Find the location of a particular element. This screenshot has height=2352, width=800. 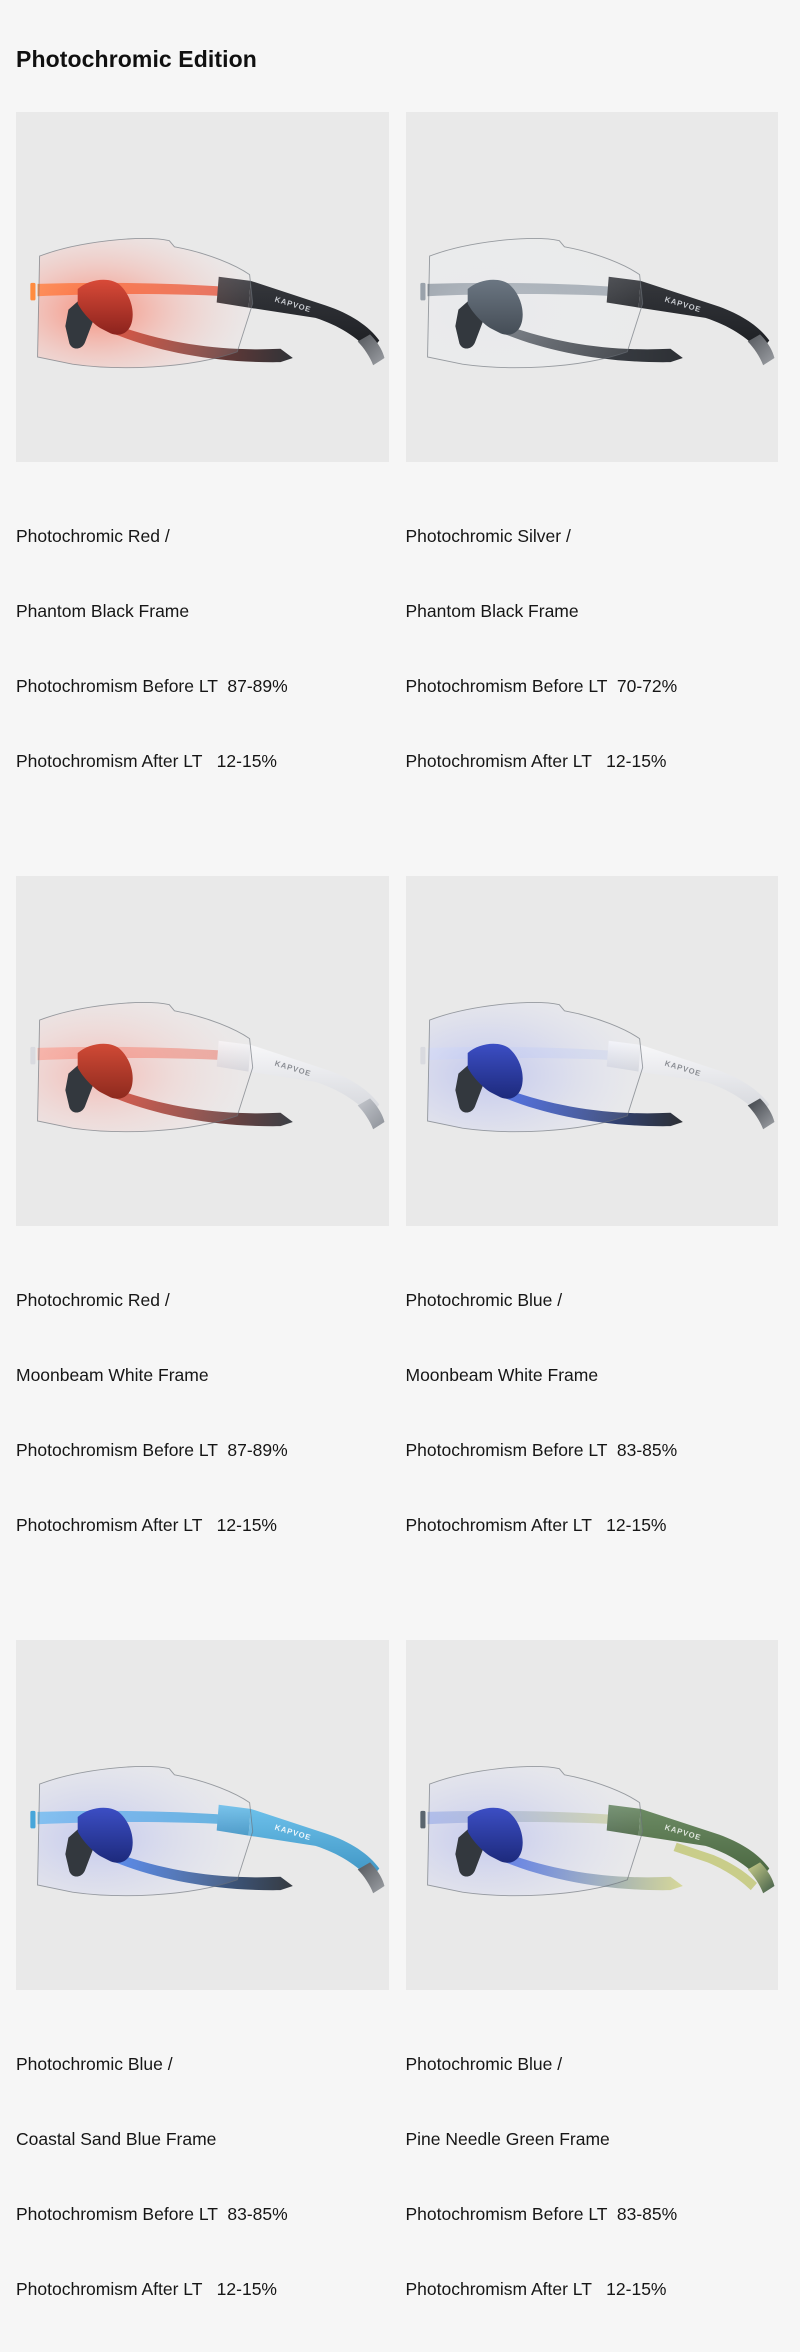

product-image-photochromic-blue-pine-needle-green: KAPVOE is located at coordinates (591, 1815).